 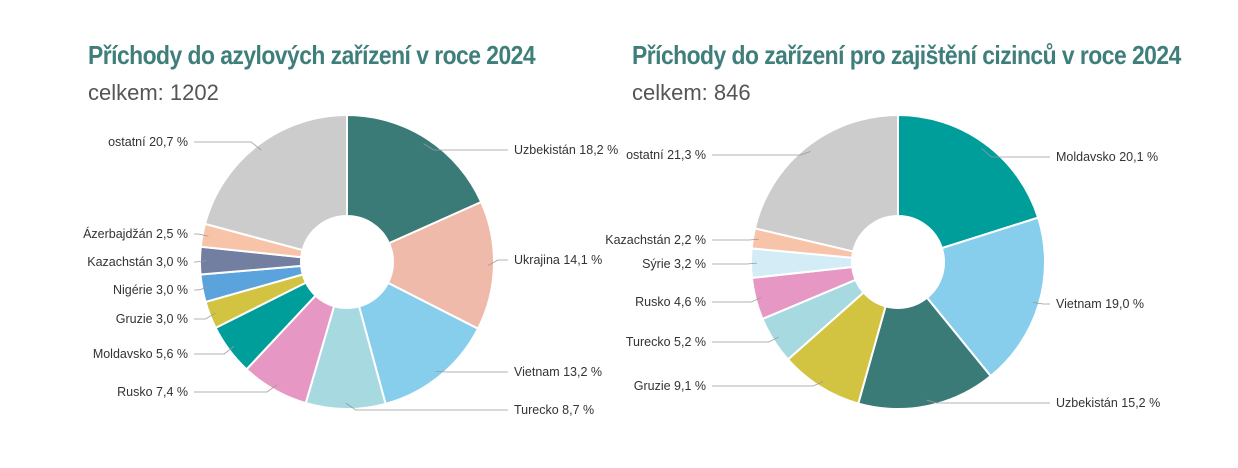 What do you see at coordinates (655, 240) in the screenshot?
I see `chart-2-label-kazachstan: Kazachstán 2,2 %` at bounding box center [655, 240].